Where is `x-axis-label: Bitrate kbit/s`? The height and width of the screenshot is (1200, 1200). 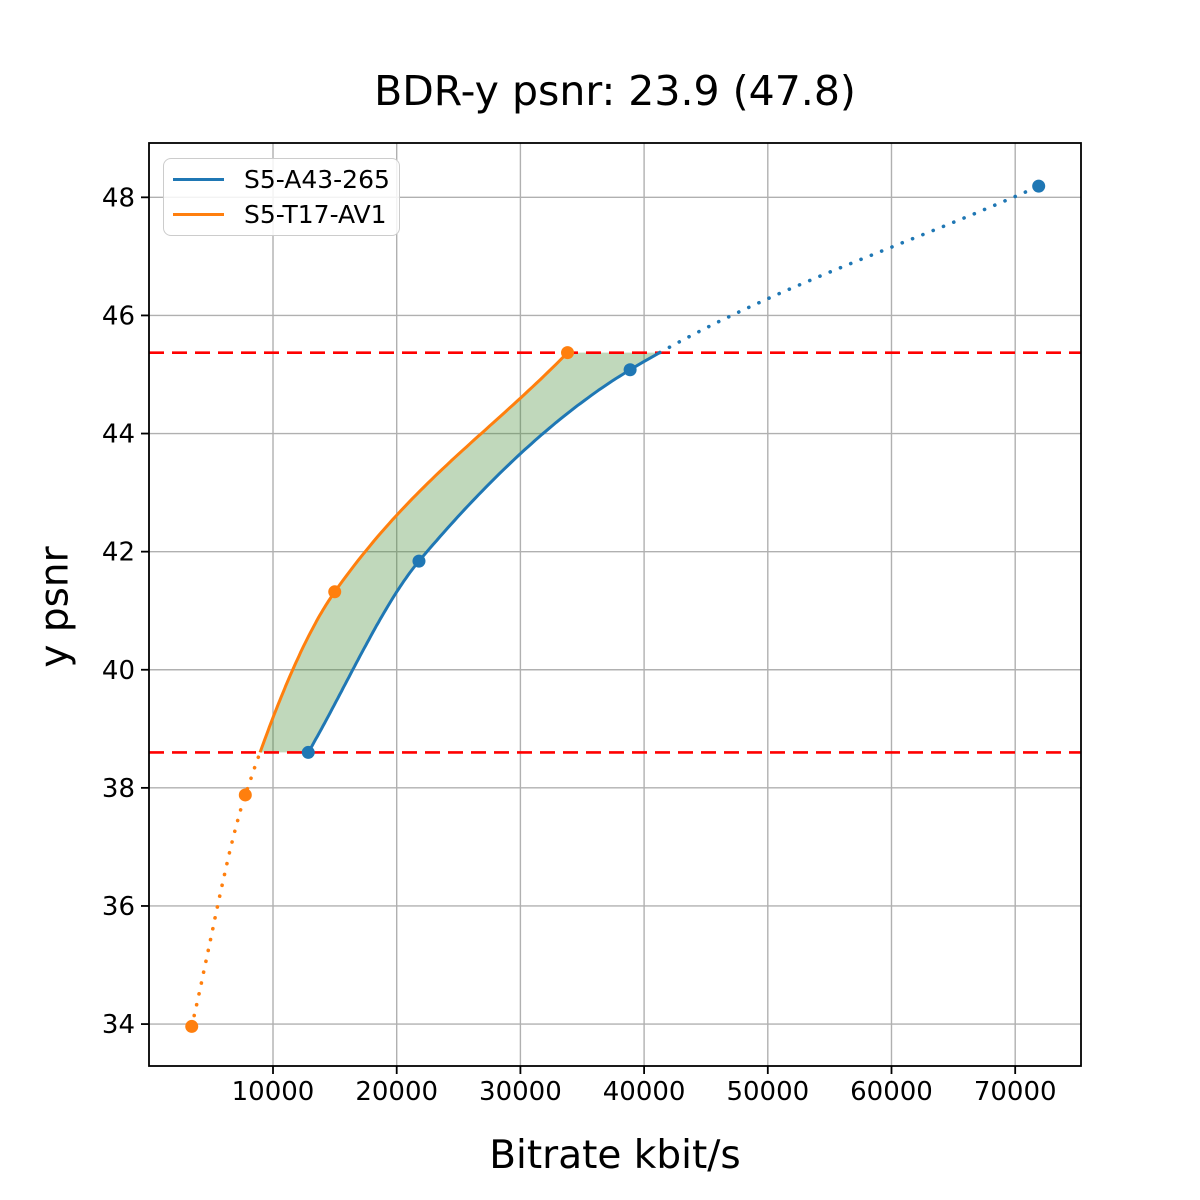
x-axis-label: Bitrate kbit/s is located at coordinates (615, 1155).